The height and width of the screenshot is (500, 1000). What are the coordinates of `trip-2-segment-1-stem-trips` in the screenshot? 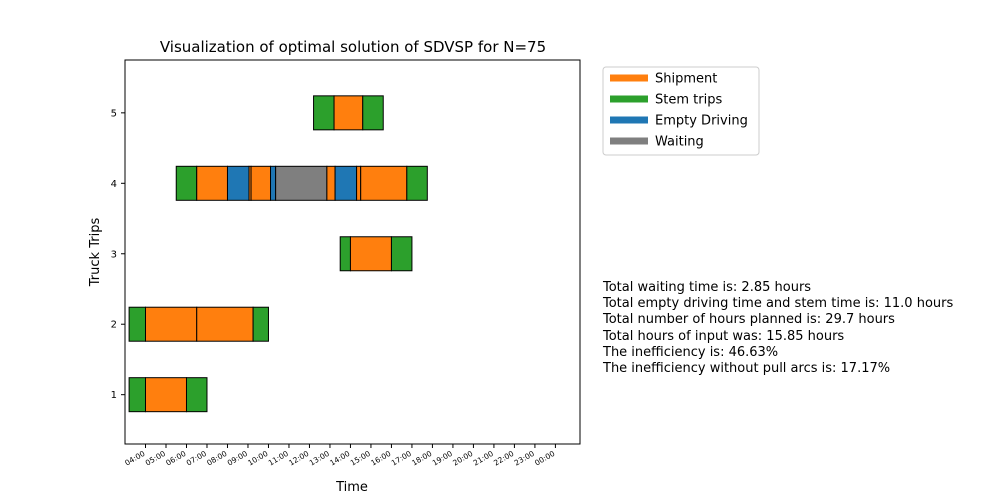 It's located at (137, 324).